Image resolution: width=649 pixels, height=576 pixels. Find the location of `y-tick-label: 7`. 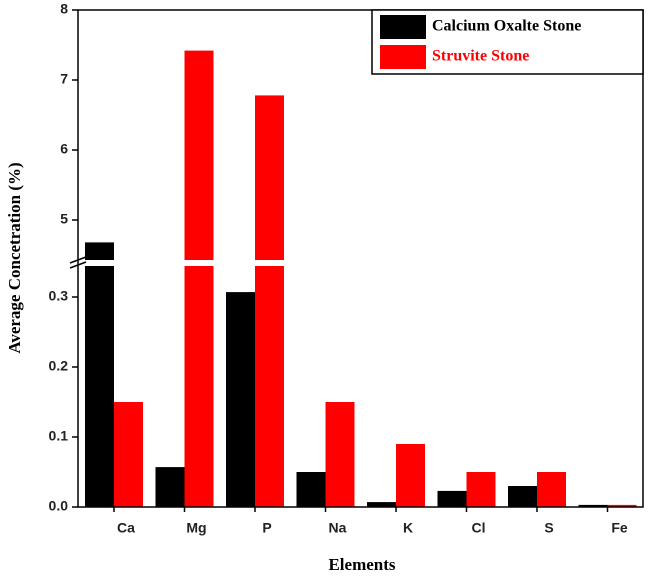

y-tick-label: 7 is located at coordinates (64, 79).